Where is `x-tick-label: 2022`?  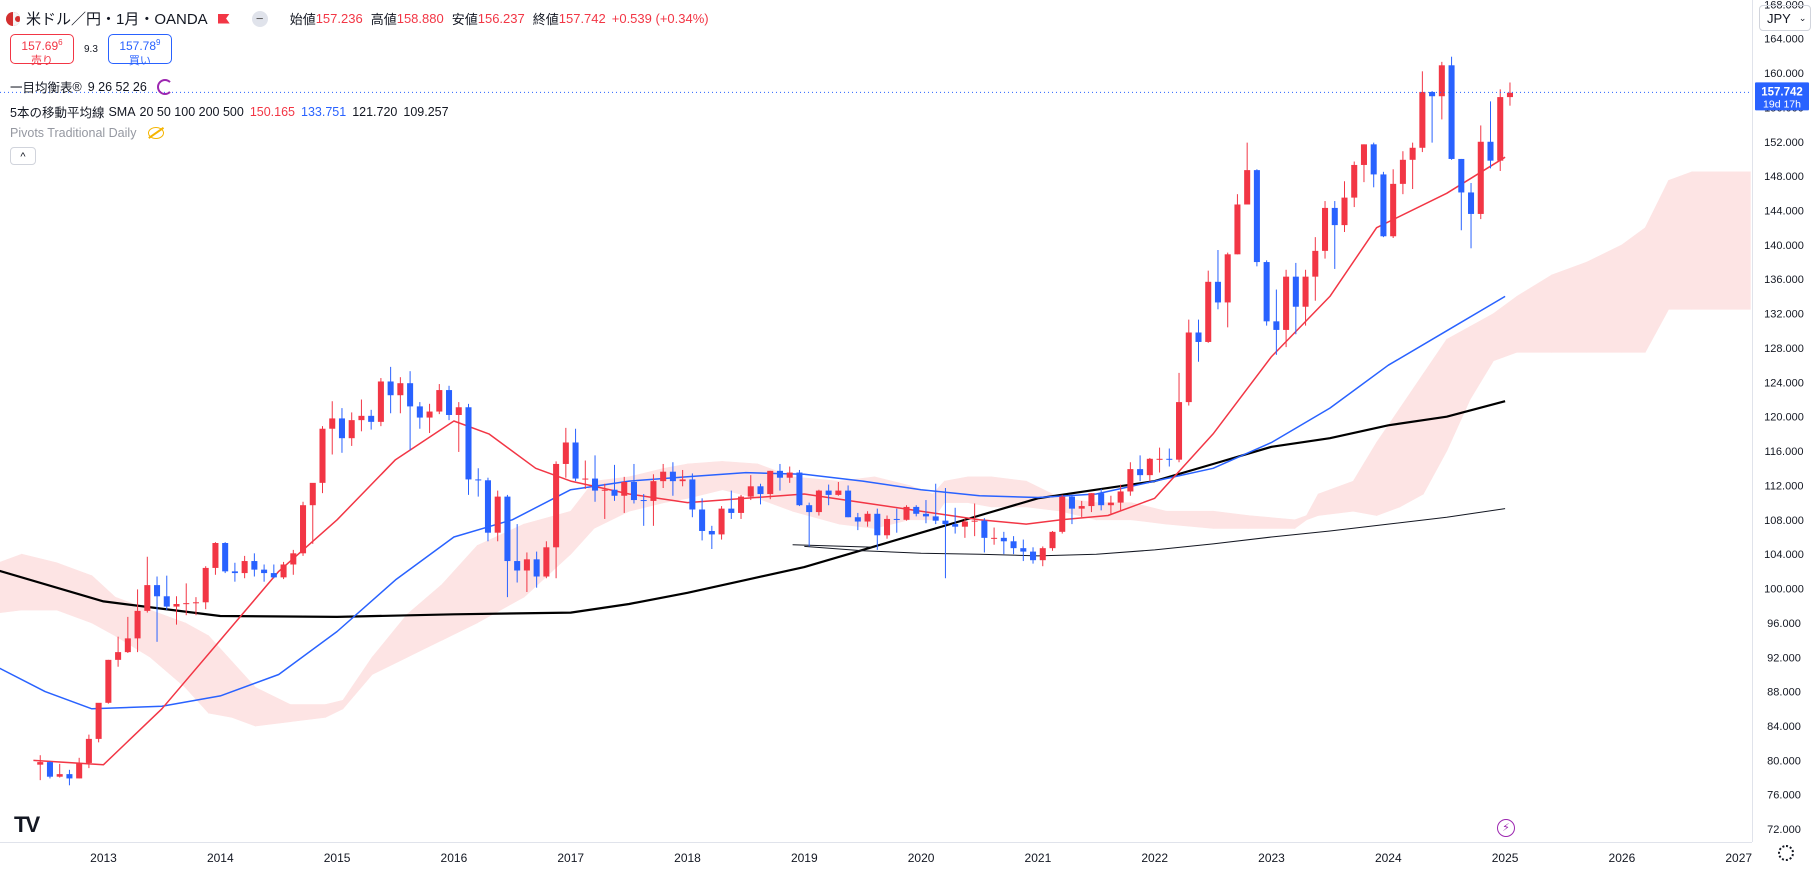
x-tick-label: 2022 is located at coordinates (1154, 858).